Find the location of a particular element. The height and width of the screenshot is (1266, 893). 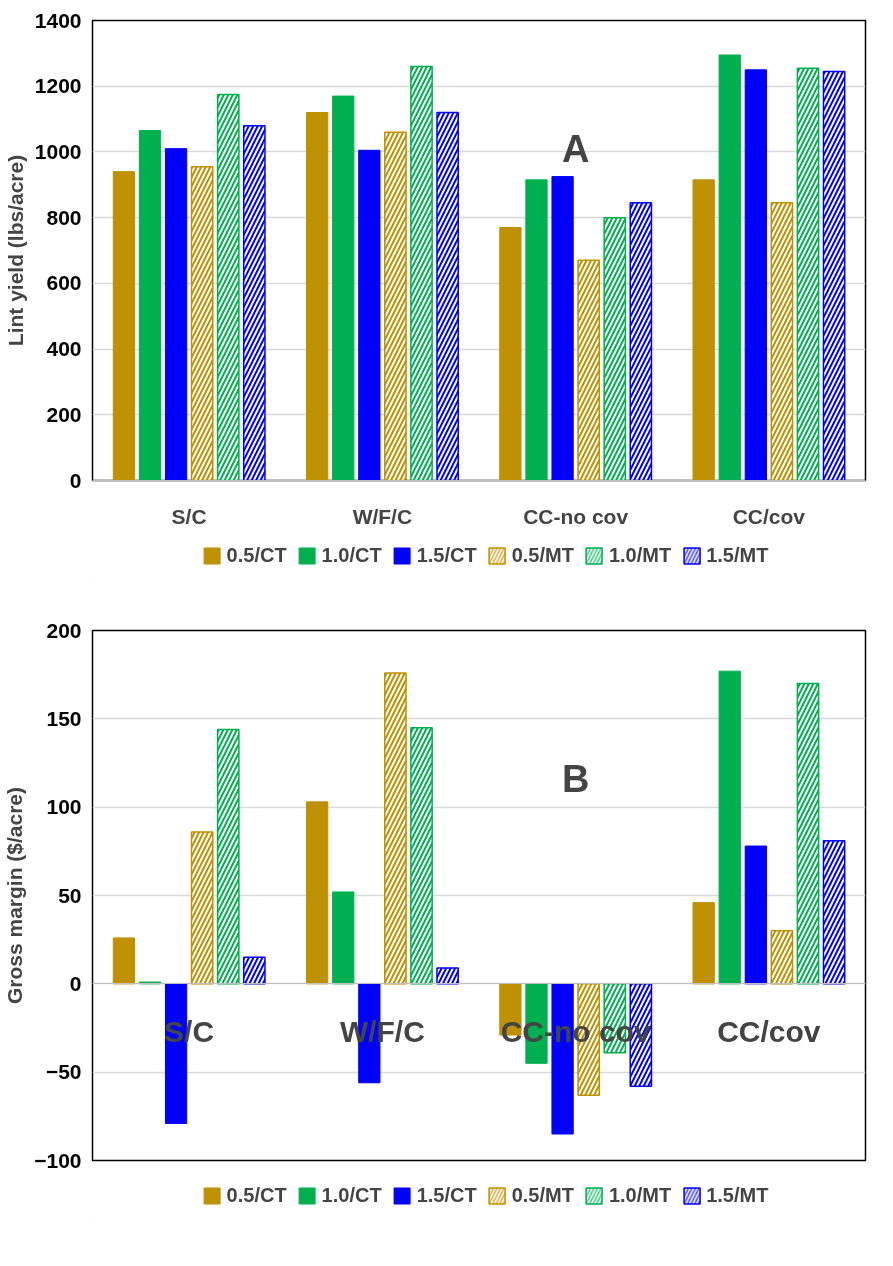

x-tick-label: W/F/C is located at coordinates (382, 516).